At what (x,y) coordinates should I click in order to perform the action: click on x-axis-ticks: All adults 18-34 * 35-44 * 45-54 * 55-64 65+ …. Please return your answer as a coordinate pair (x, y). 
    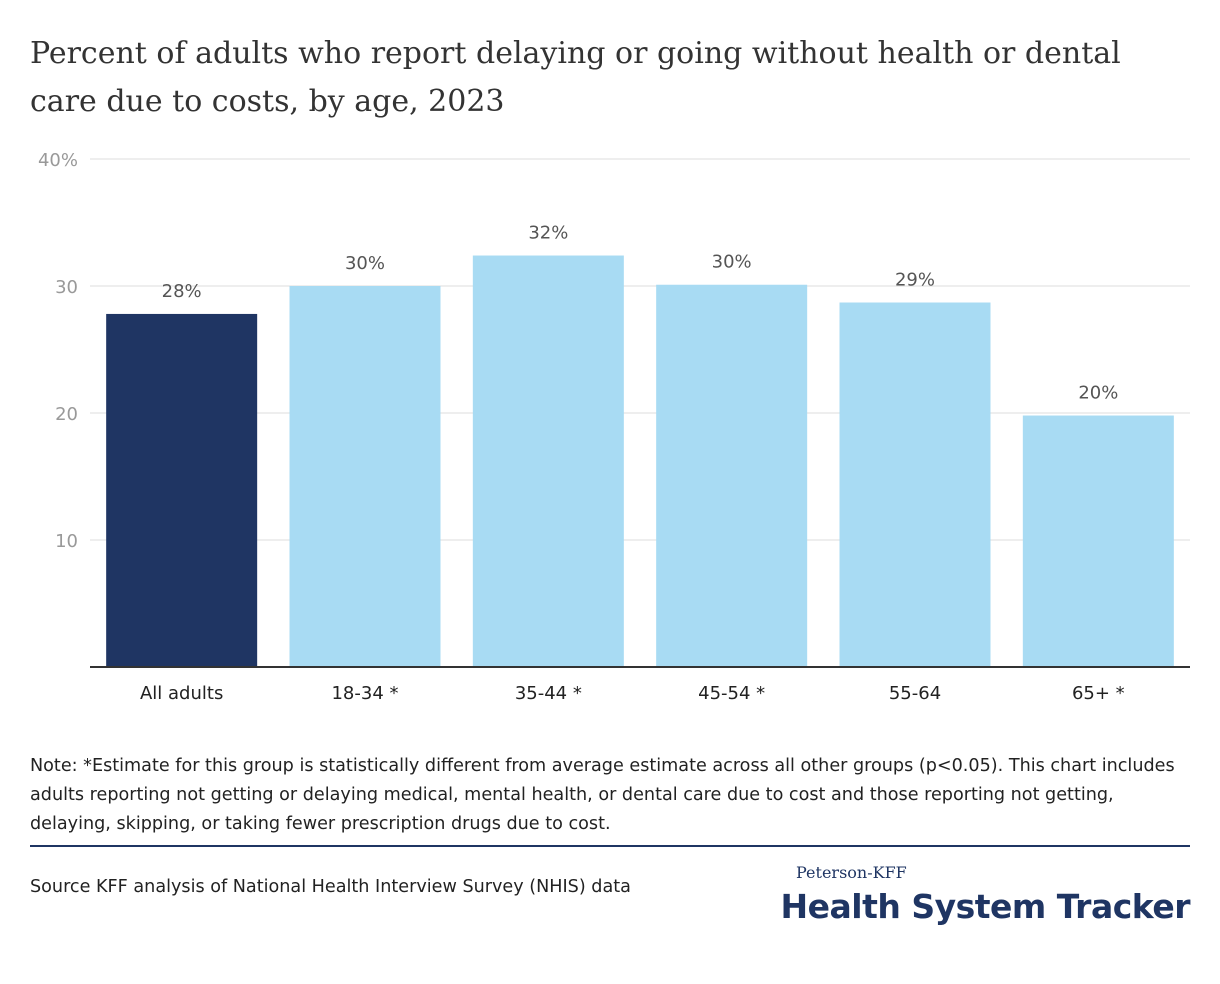
    Looking at the image, I should click on (632, 693).